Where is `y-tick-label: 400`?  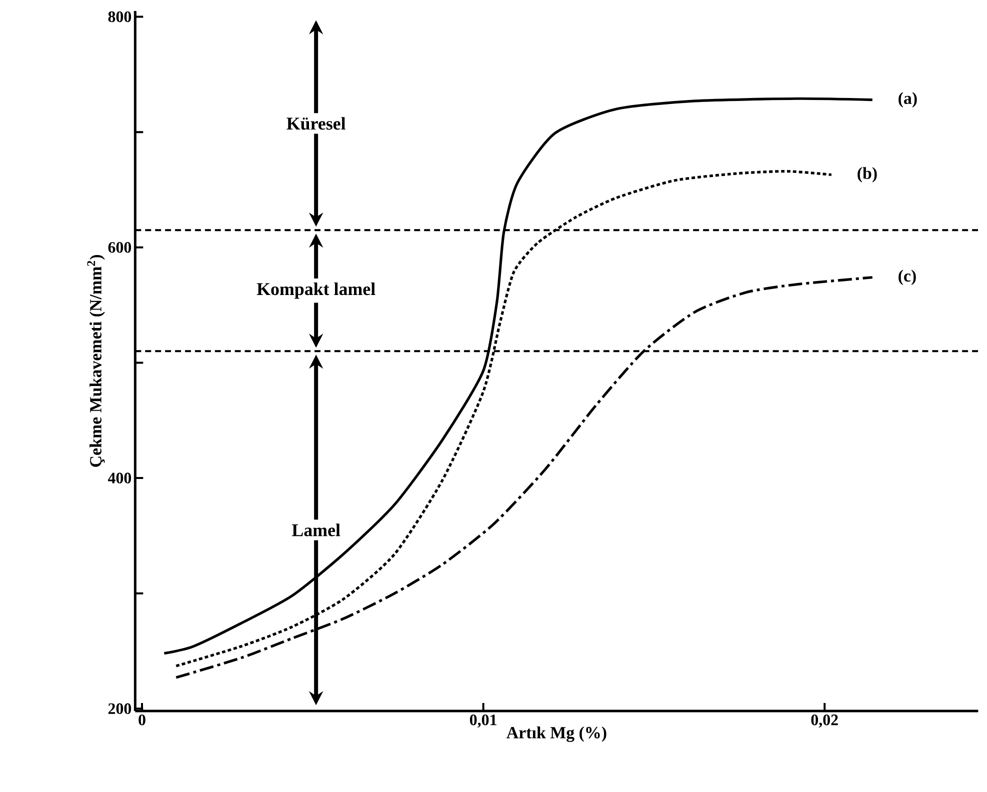 y-tick-label: 400 is located at coordinates (120, 478).